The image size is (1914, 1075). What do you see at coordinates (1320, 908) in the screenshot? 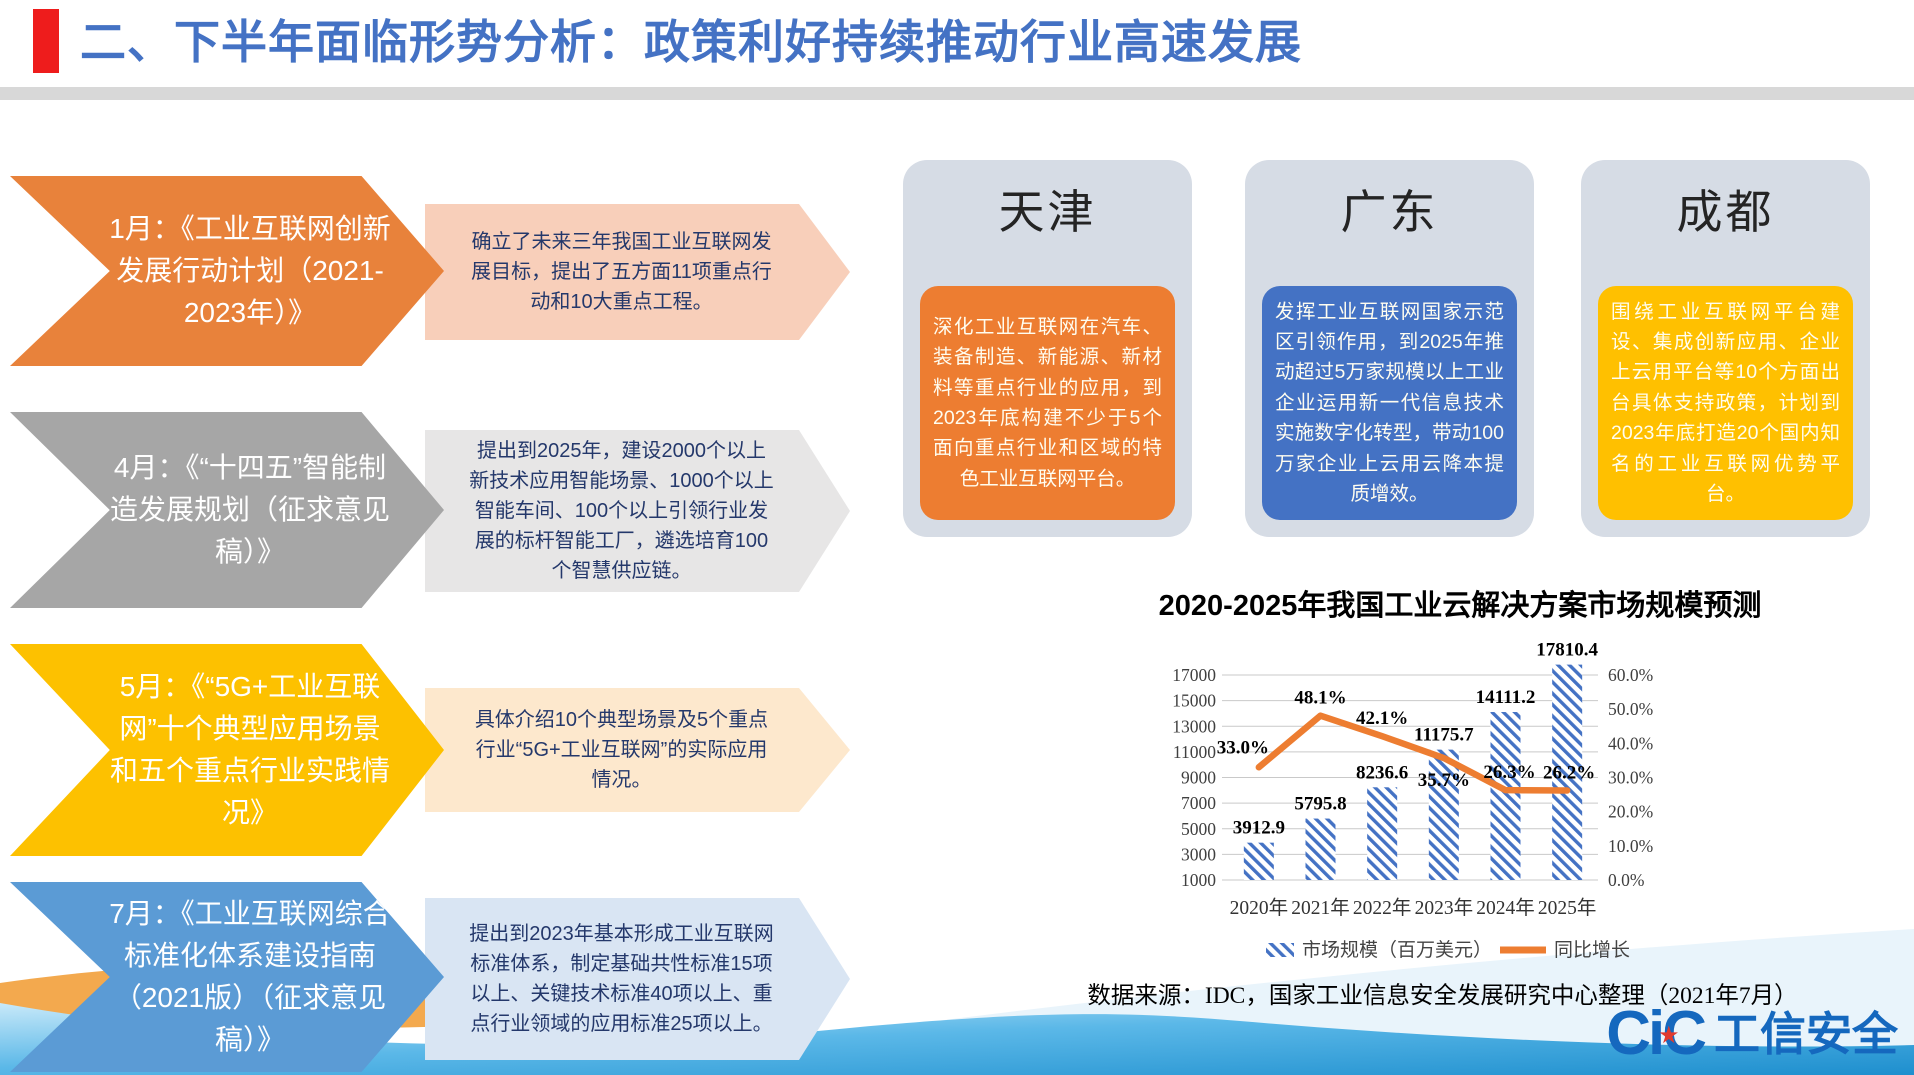
I see `svg-text: 2021年` at bounding box center [1320, 908].